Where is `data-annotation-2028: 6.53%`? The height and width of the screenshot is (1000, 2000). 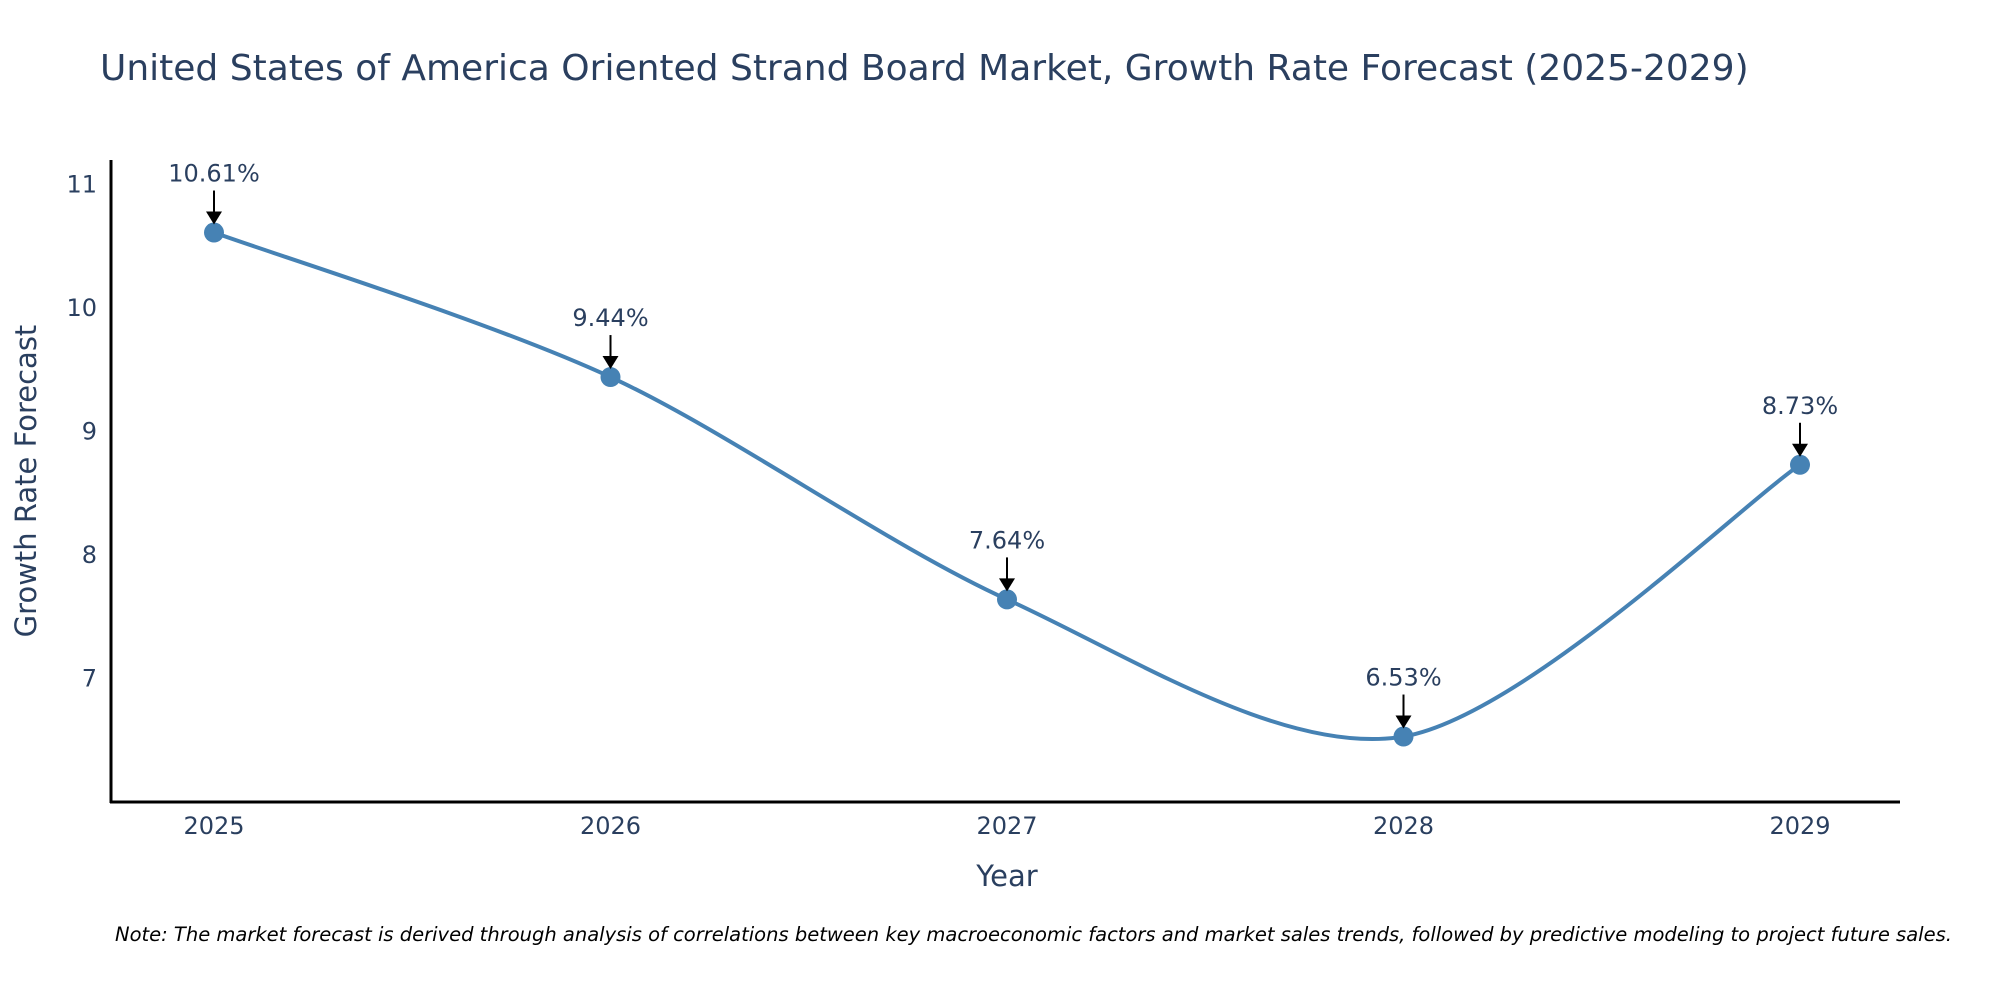
data-annotation-2028: 6.53% is located at coordinates (1403, 696).